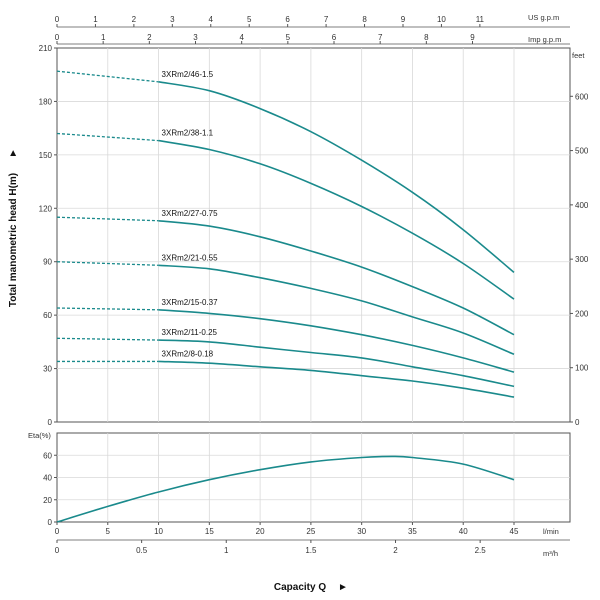 The image size is (600, 600). I want to click on head-y-tick-label: 210, so click(46, 48).